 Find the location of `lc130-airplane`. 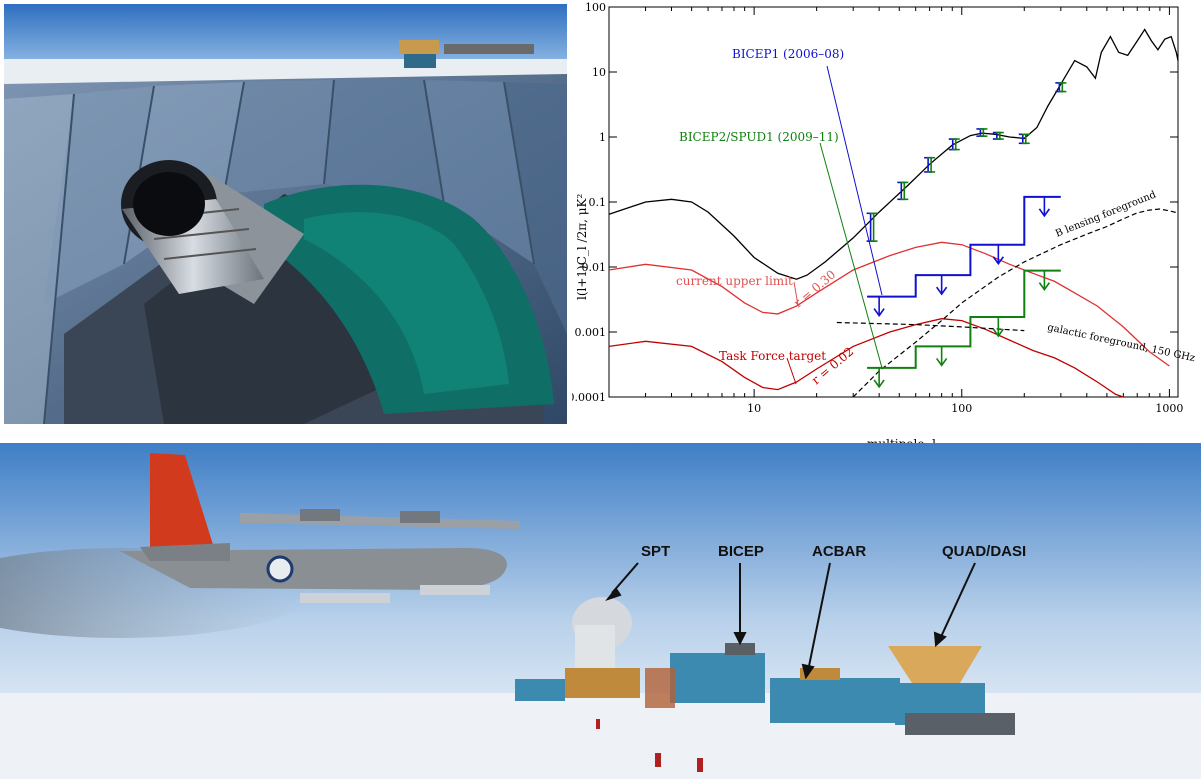

lc130-airplane is located at coordinates (320, 528).